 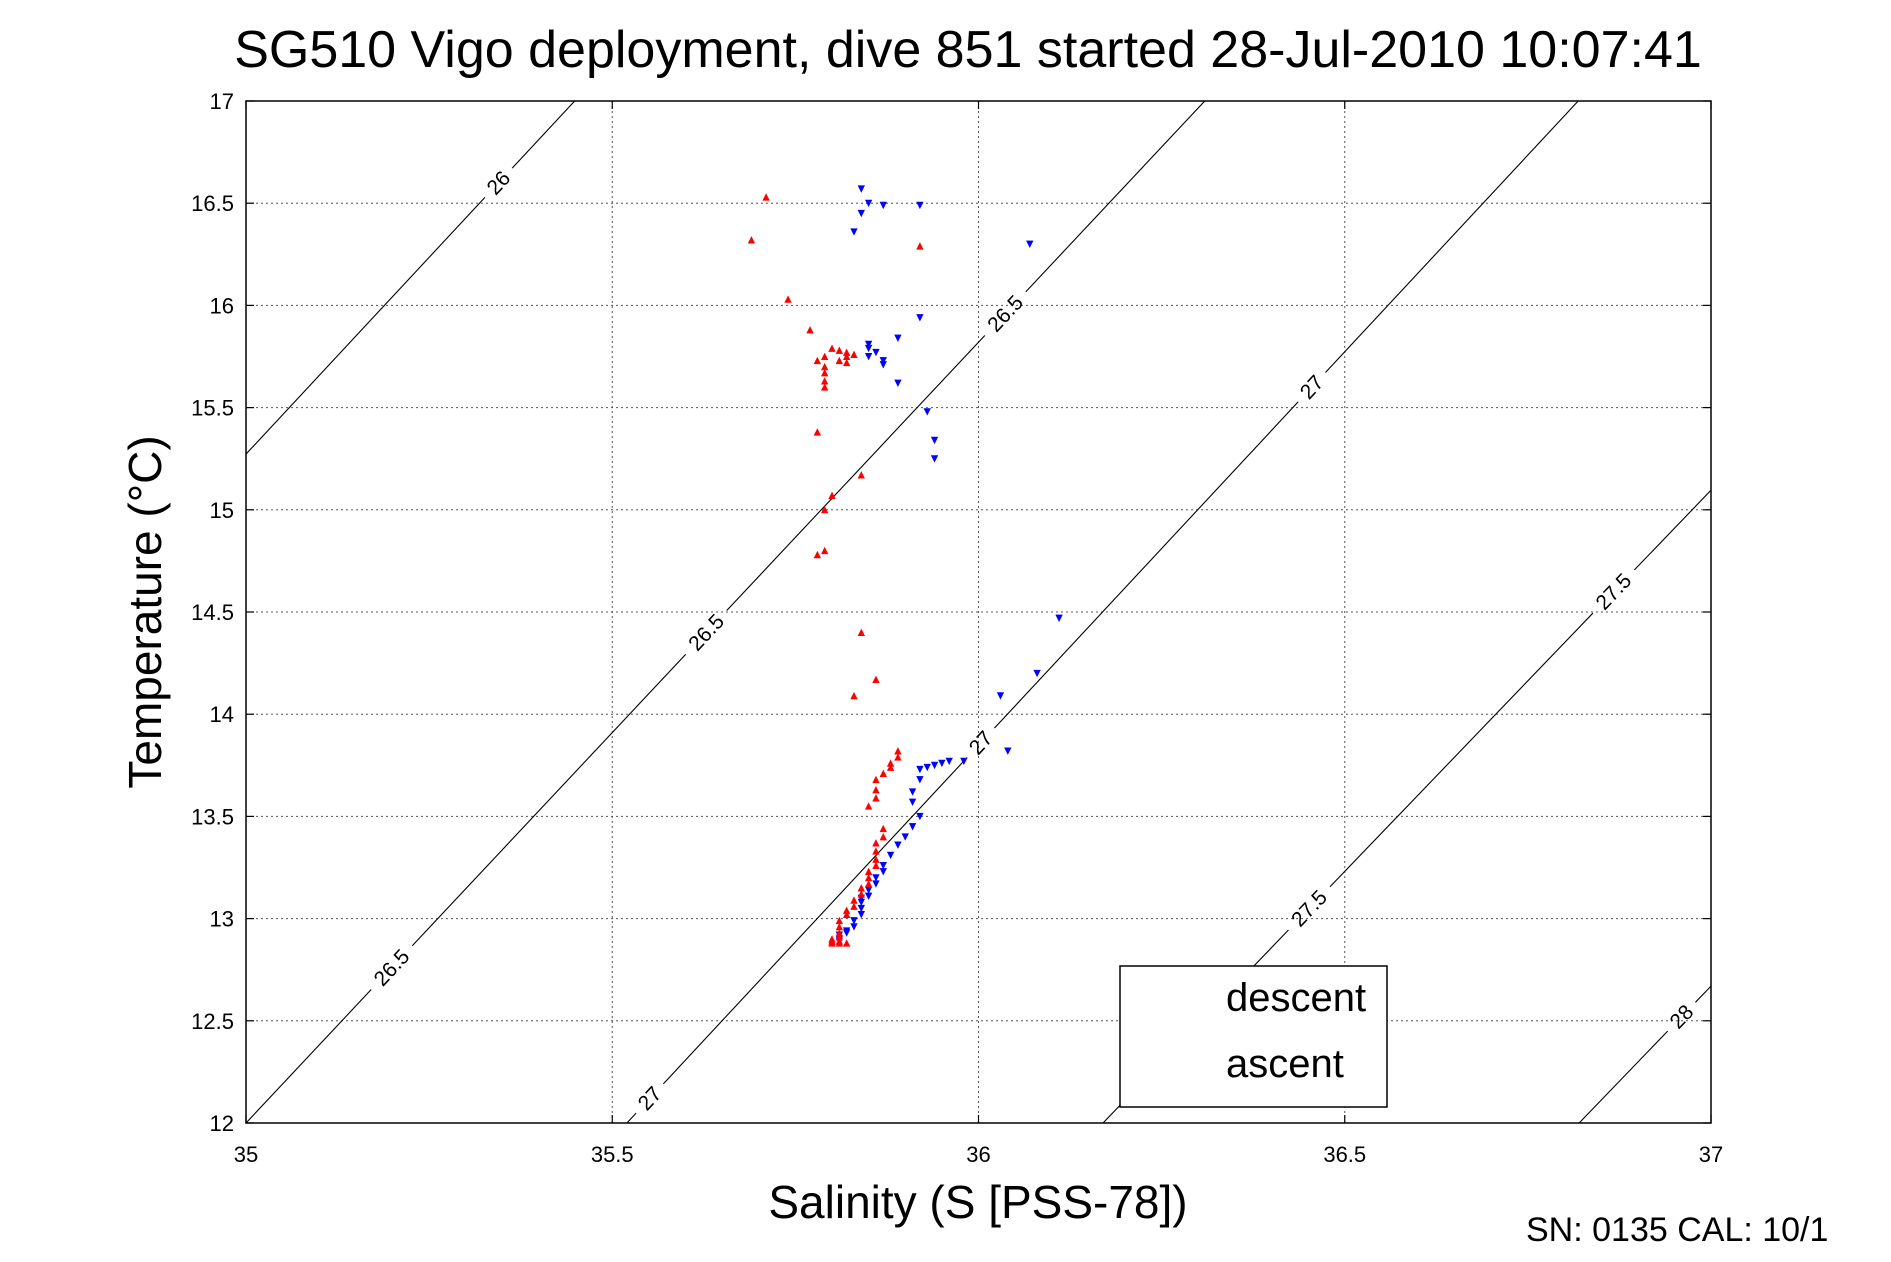 I want to click on y-tick-label: 14, so click(x=222, y=714).